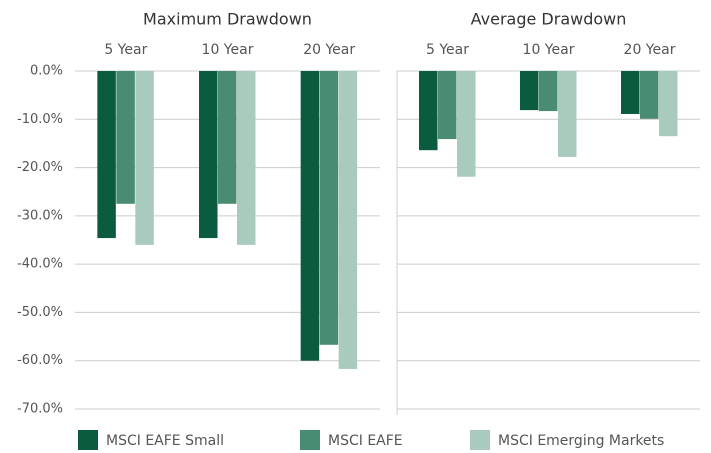 This screenshot has height=453, width=711. What do you see at coordinates (40, 409) in the screenshot?
I see `y-tick-label: -70.0%` at bounding box center [40, 409].